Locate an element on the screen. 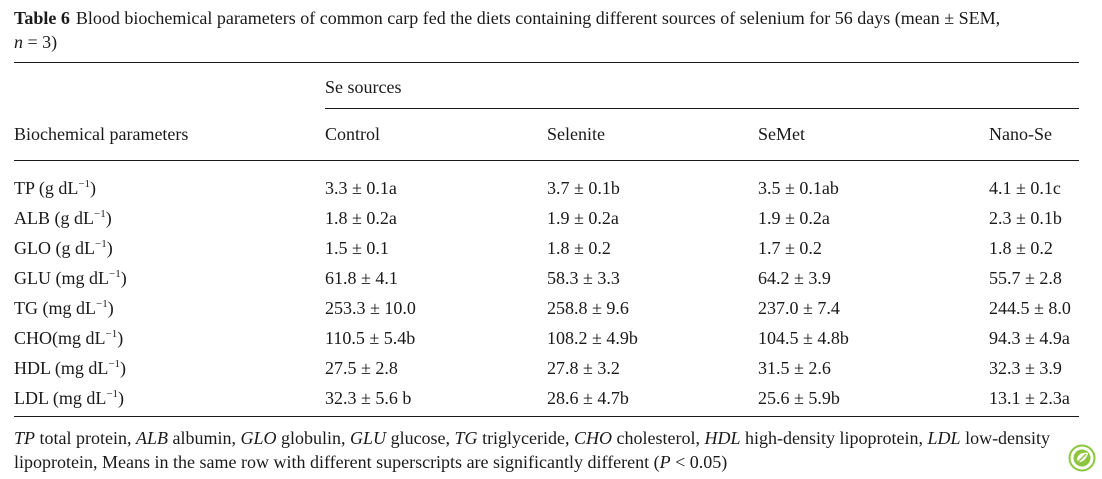 The height and width of the screenshot is (479, 1102). footnote-definition: high-density lipoprotein, is located at coordinates (834, 438).